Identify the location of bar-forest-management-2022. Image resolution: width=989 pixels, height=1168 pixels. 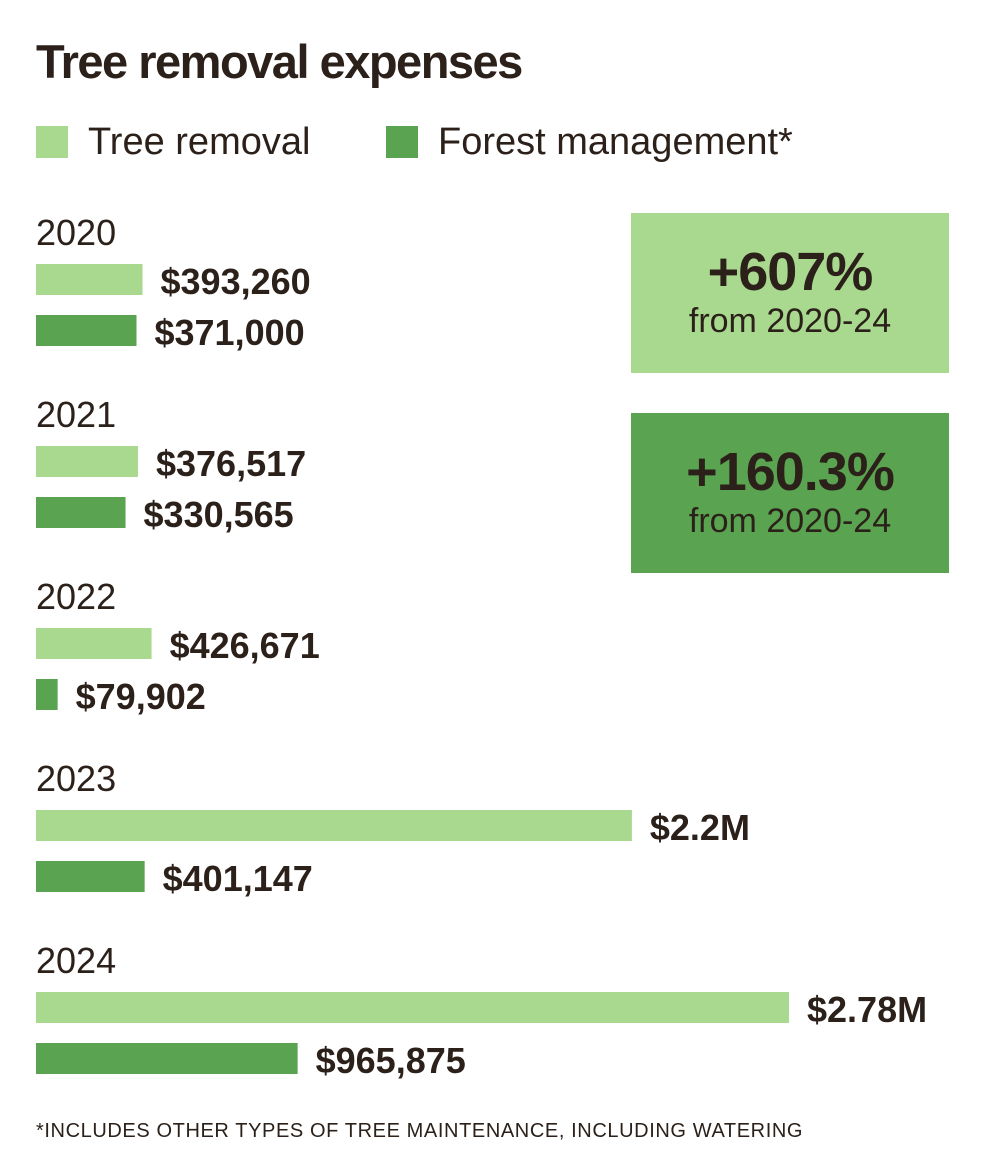
(47, 694).